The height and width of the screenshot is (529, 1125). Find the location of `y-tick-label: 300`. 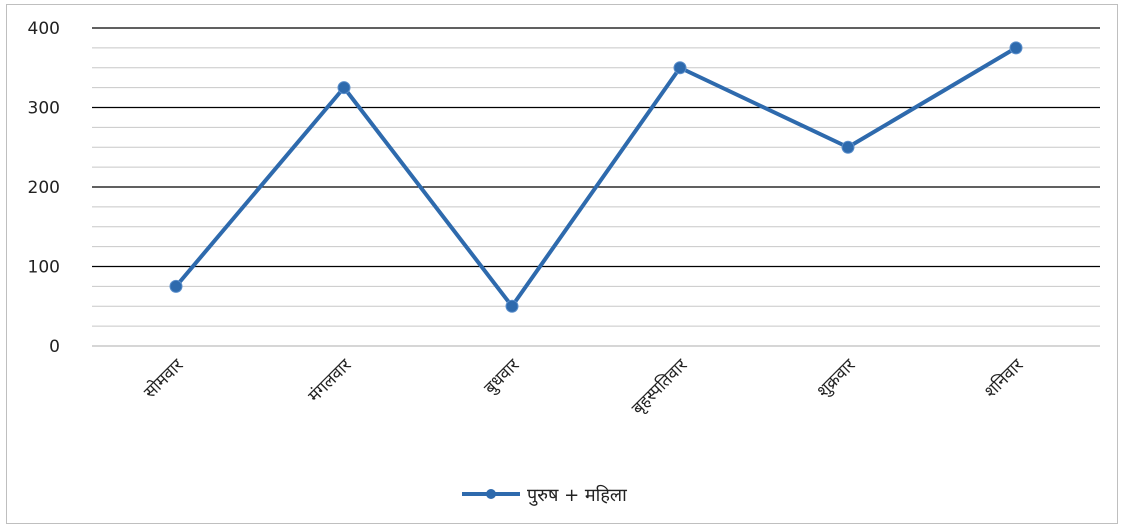

y-tick-label: 300 is located at coordinates (44, 109).